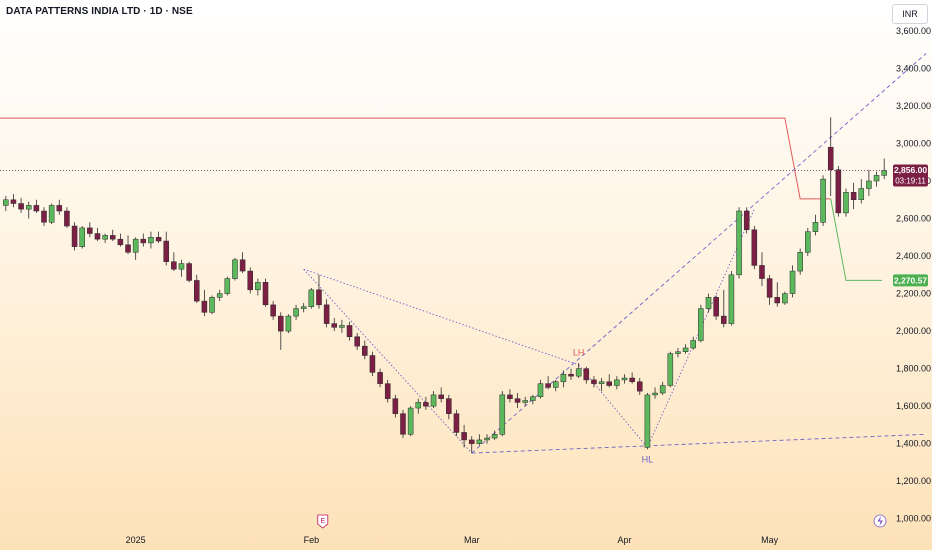 The image size is (932, 550). Describe the element at coordinates (913, 106) in the screenshot. I see `y-tick-label: 3,200.00` at that location.